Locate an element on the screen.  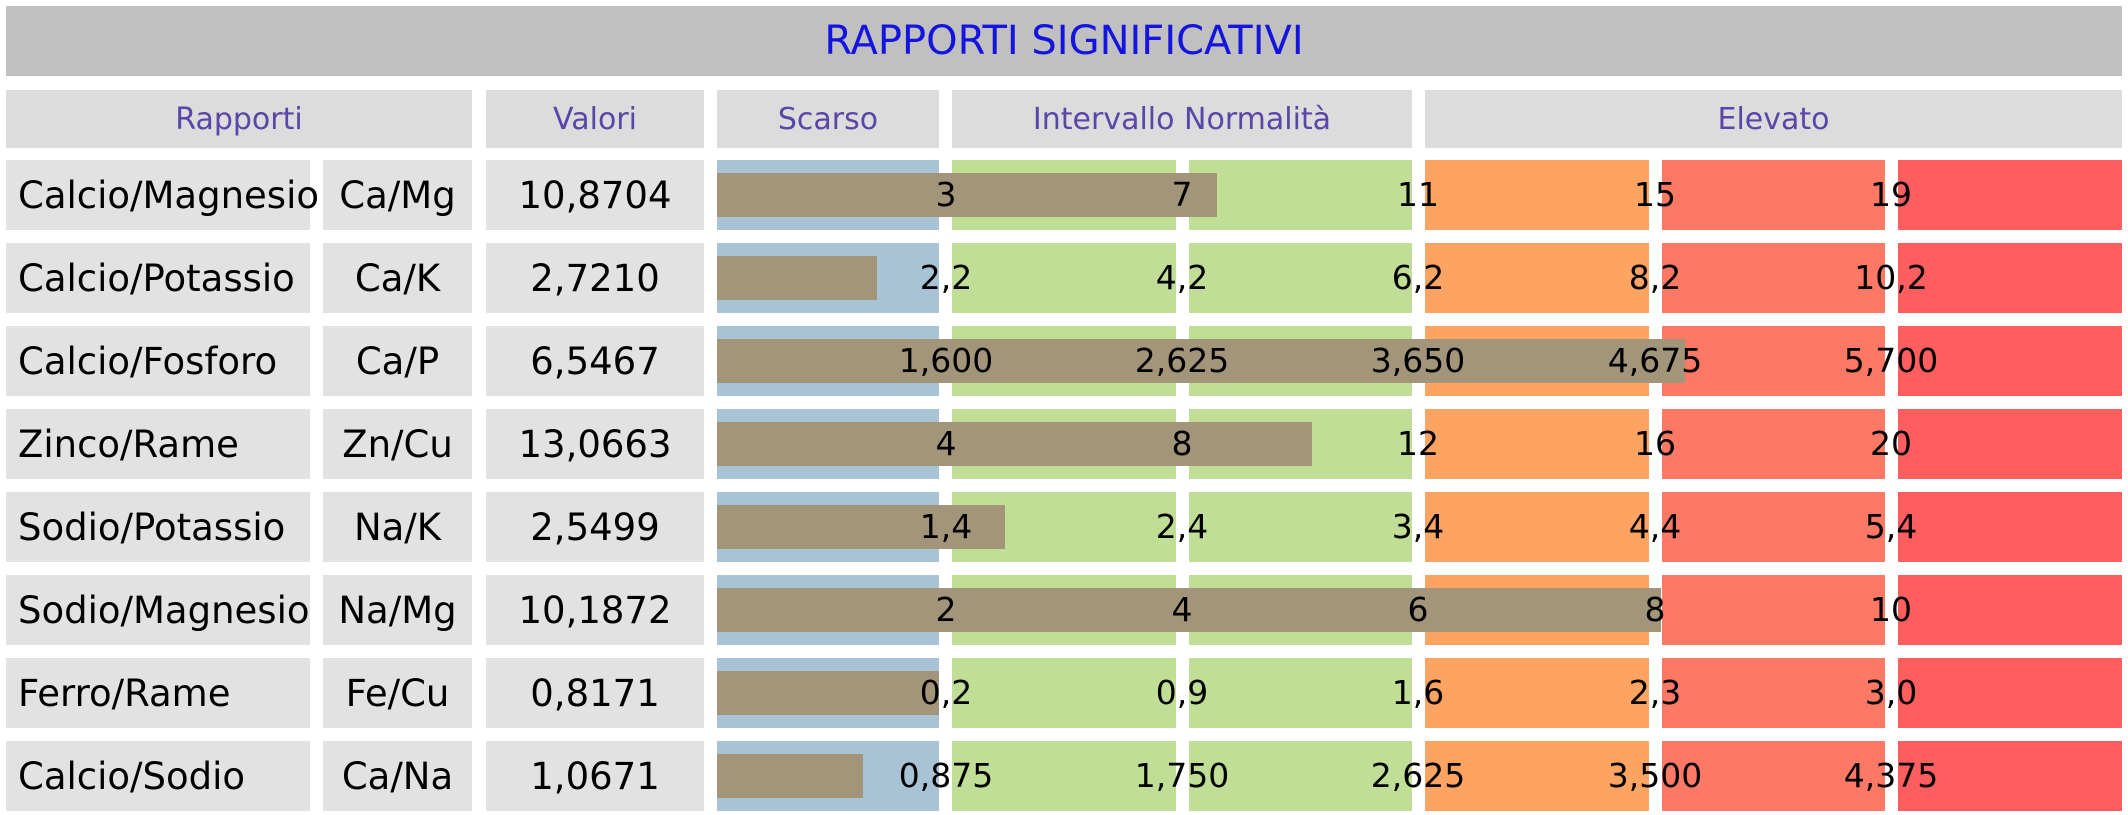
tick-label: 1,750 is located at coordinates (1182, 775).